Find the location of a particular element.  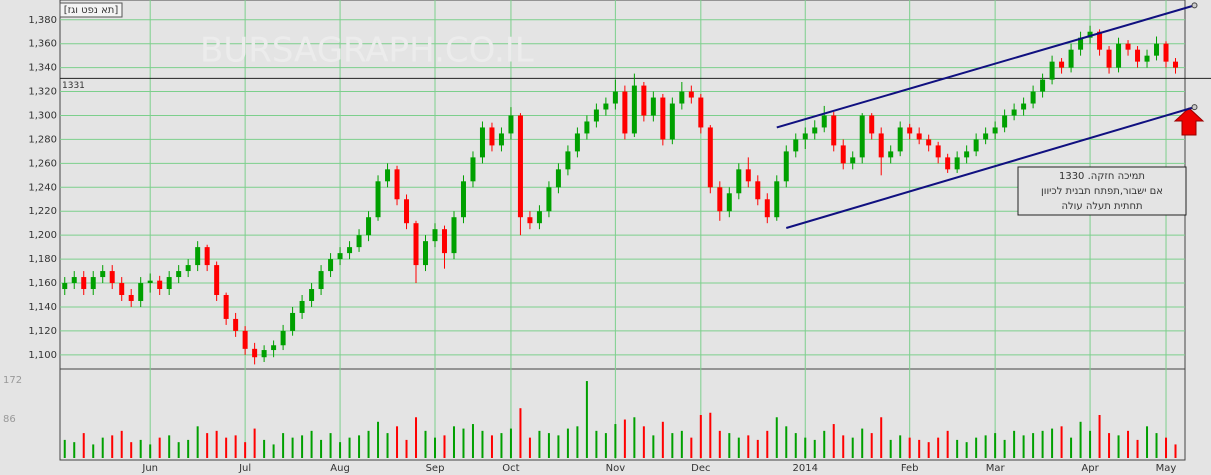

annotation-box is located at coordinates (1102, 191).